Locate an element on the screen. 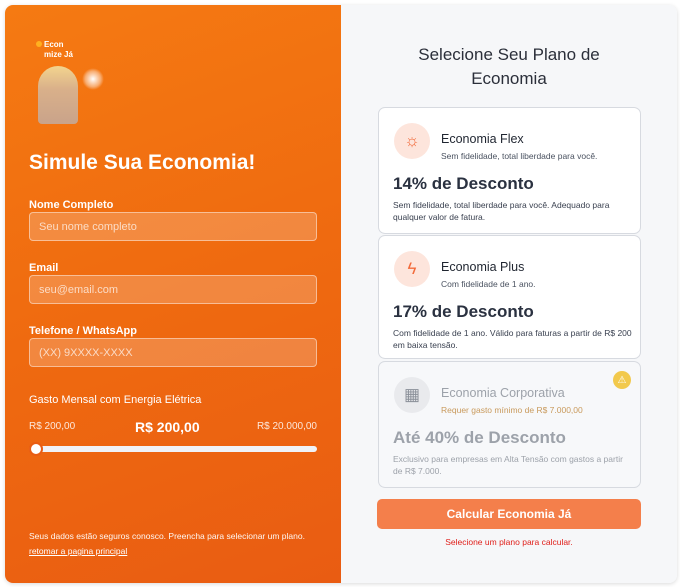 This screenshot has width=680, height=587. spend-slider-track is located at coordinates (173, 449).